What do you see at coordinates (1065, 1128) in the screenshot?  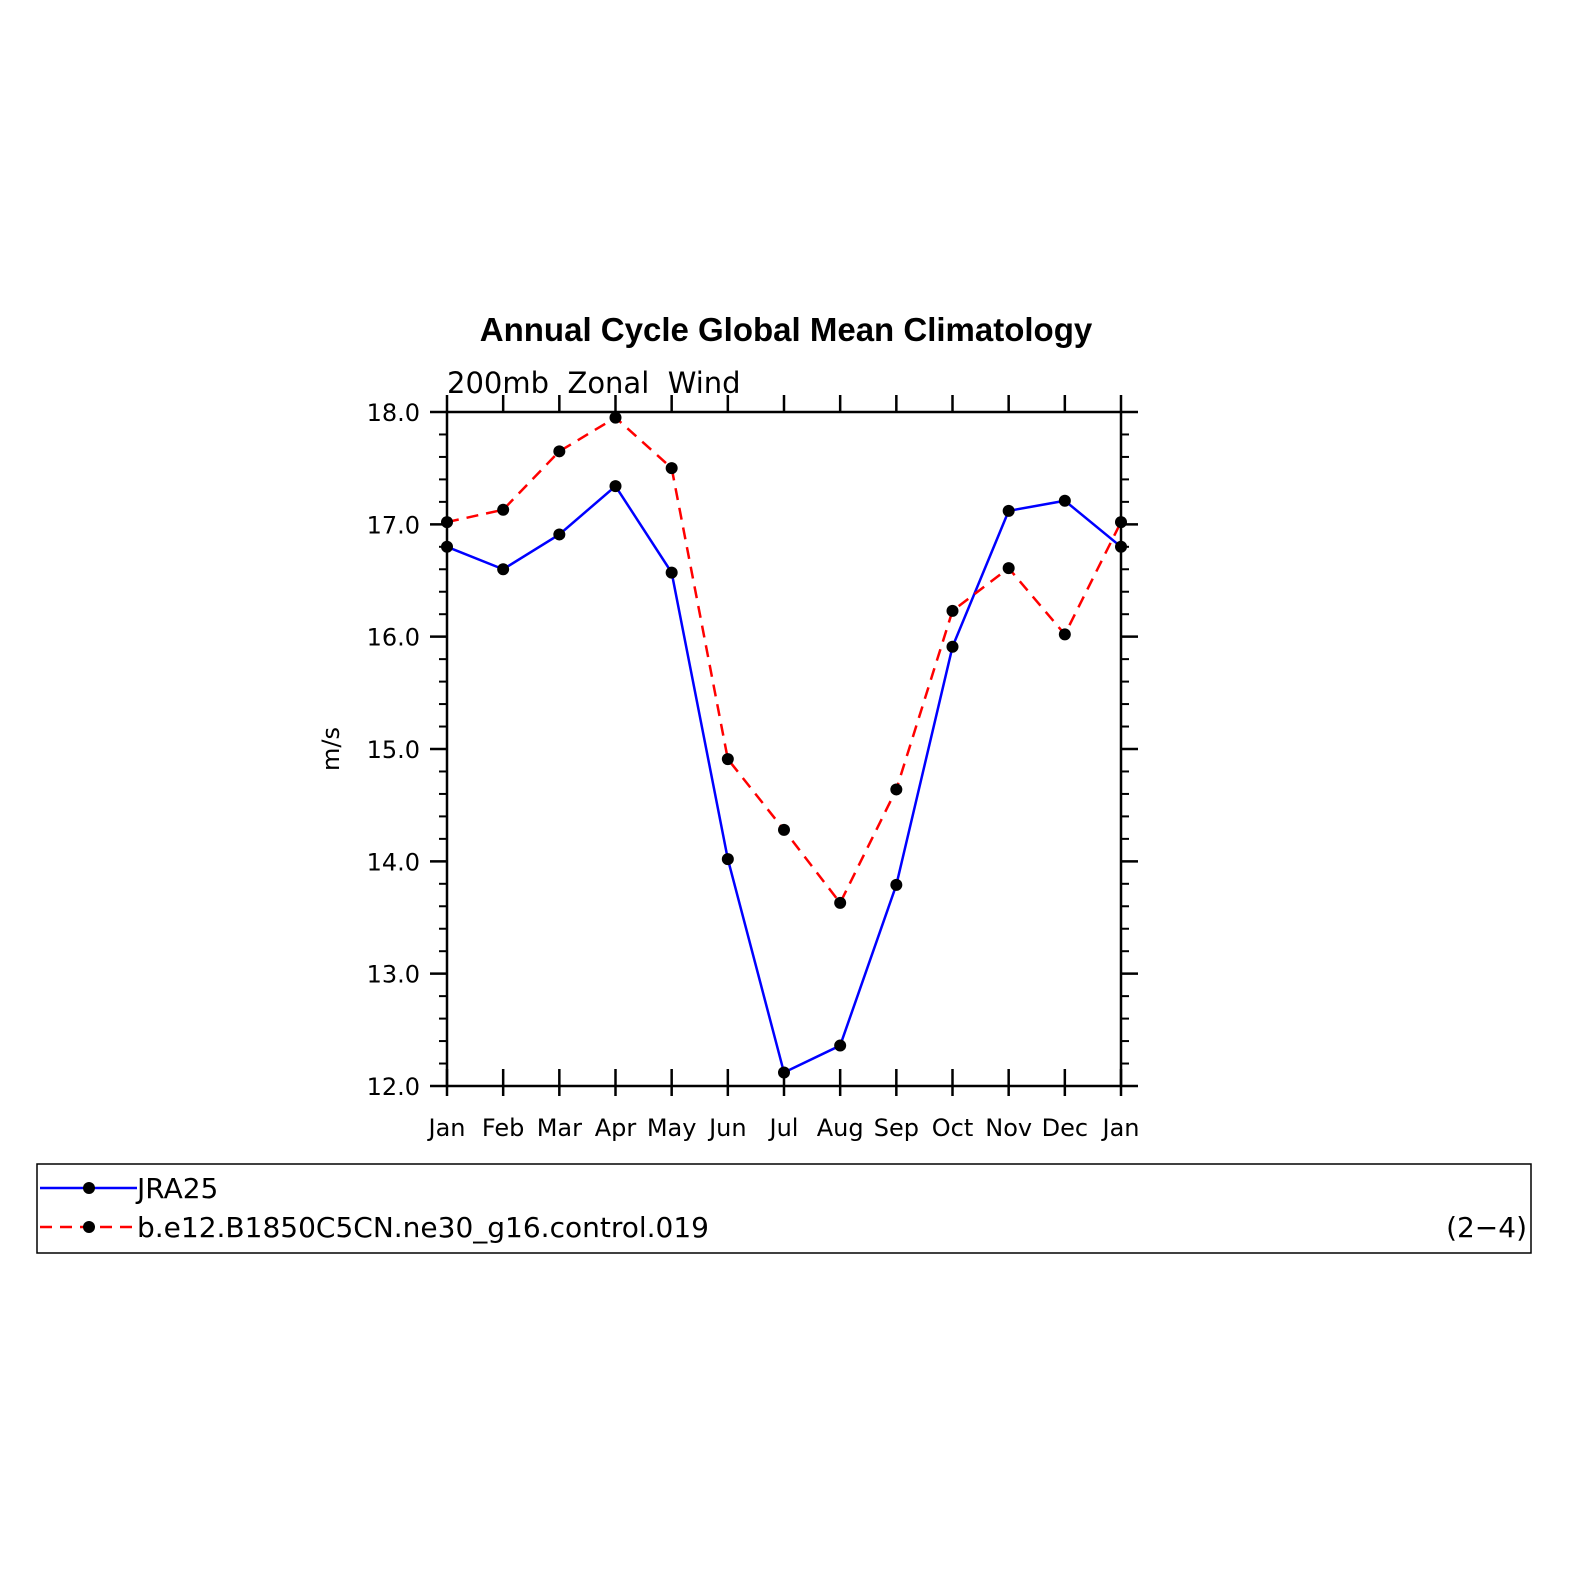 I see `x-tick-label: Dec` at bounding box center [1065, 1128].